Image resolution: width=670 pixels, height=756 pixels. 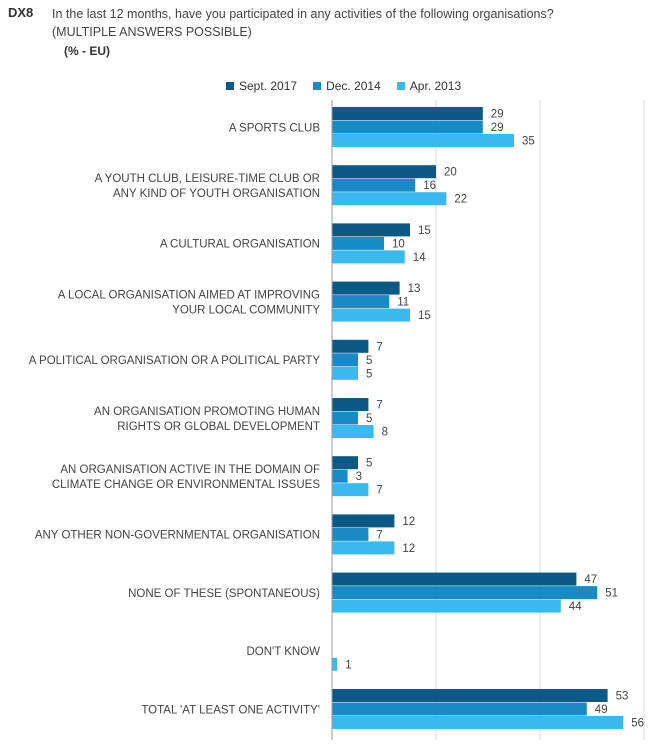 I want to click on legend-item-sept-2017: Sept. 2017, so click(x=261, y=86).